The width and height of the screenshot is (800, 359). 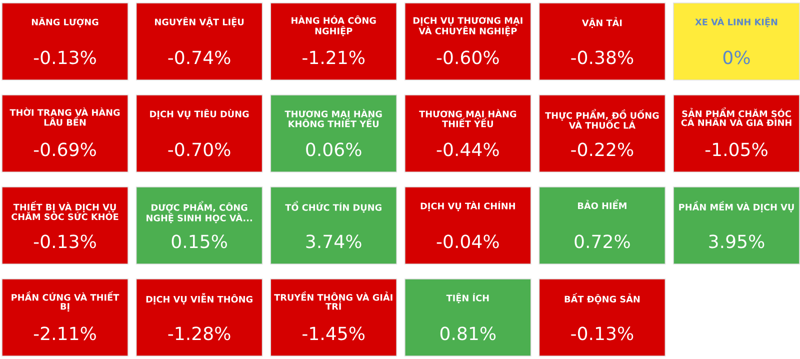 What do you see at coordinates (199, 298) in the screenshot?
I see `category-label: DỊCH VỤ VIỄN THÔNG` at bounding box center [199, 298].